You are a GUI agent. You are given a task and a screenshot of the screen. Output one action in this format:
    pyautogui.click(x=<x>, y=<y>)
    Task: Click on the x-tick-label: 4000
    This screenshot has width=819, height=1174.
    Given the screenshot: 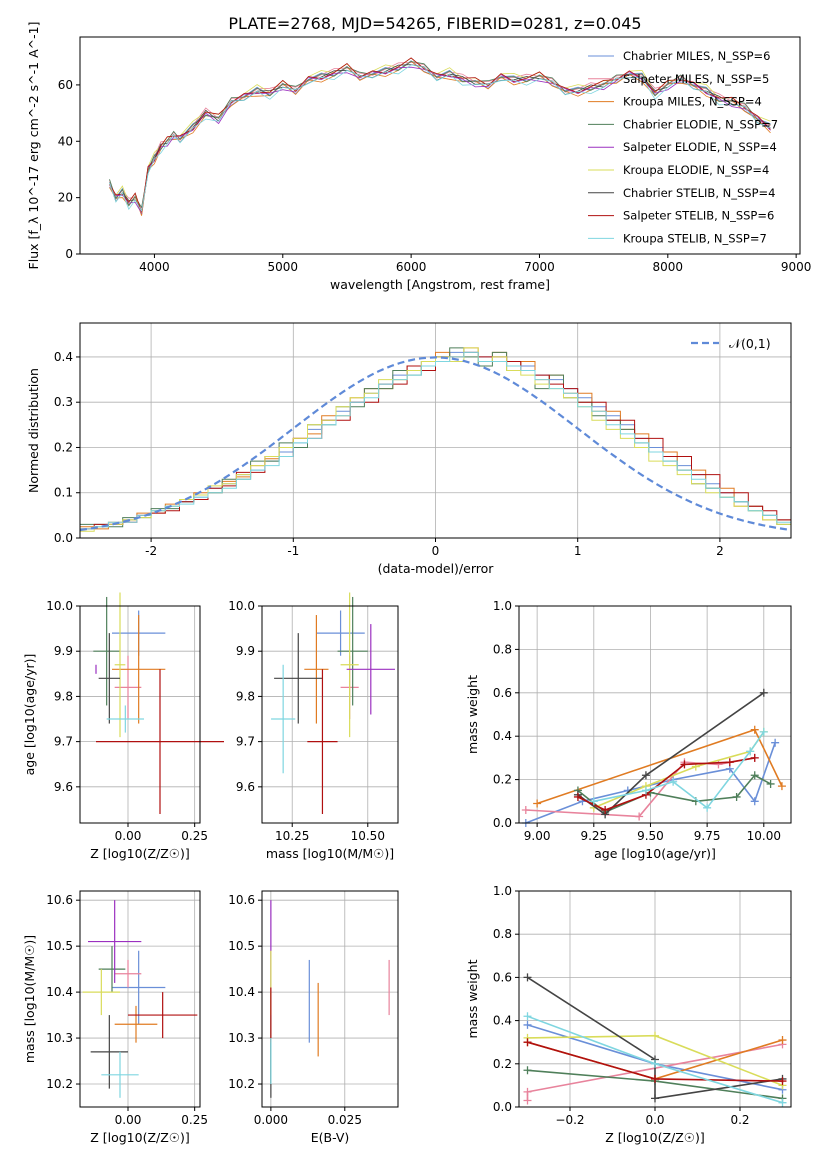 What is the action you would take?
    pyautogui.click(x=154, y=267)
    